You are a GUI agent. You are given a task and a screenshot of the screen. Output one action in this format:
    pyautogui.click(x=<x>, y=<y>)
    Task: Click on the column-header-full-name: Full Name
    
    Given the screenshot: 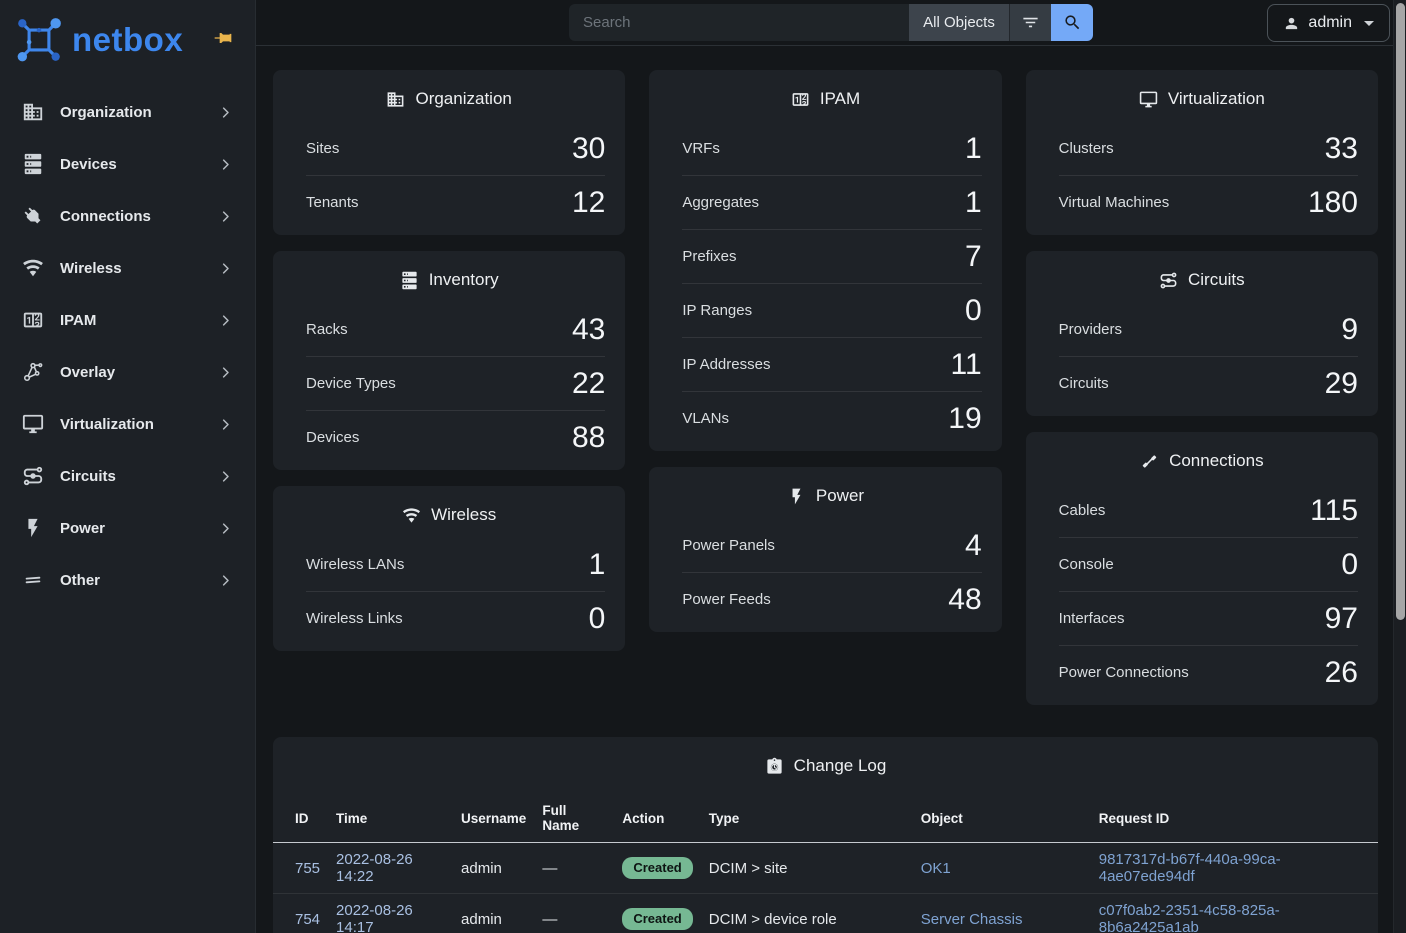 What is the action you would take?
    pyautogui.click(x=574, y=818)
    